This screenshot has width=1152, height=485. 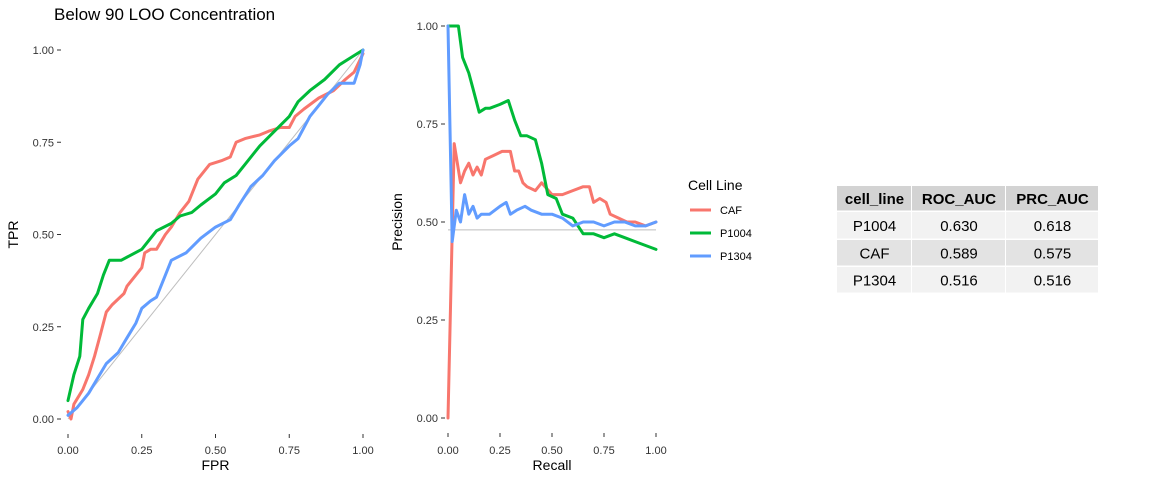 I want to click on table-header: PRC_AUC, so click(x=1052, y=199).